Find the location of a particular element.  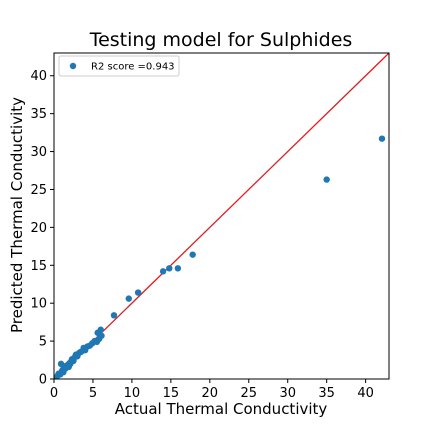

legend-marker is located at coordinates (73, 66).